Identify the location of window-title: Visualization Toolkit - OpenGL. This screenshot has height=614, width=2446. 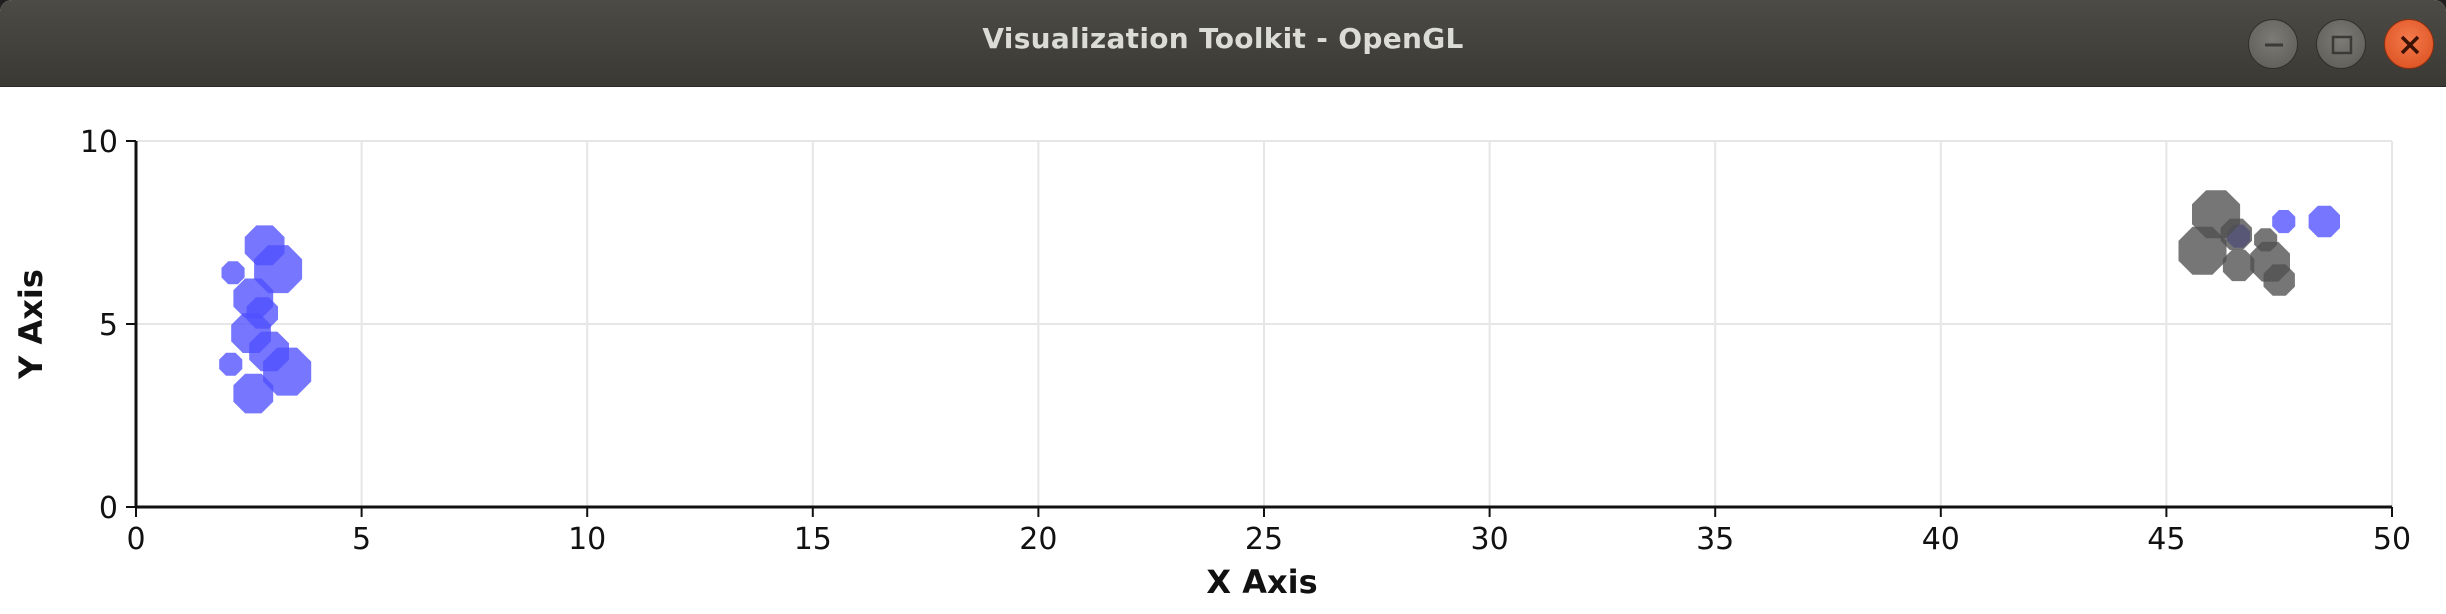
(1223, 38).